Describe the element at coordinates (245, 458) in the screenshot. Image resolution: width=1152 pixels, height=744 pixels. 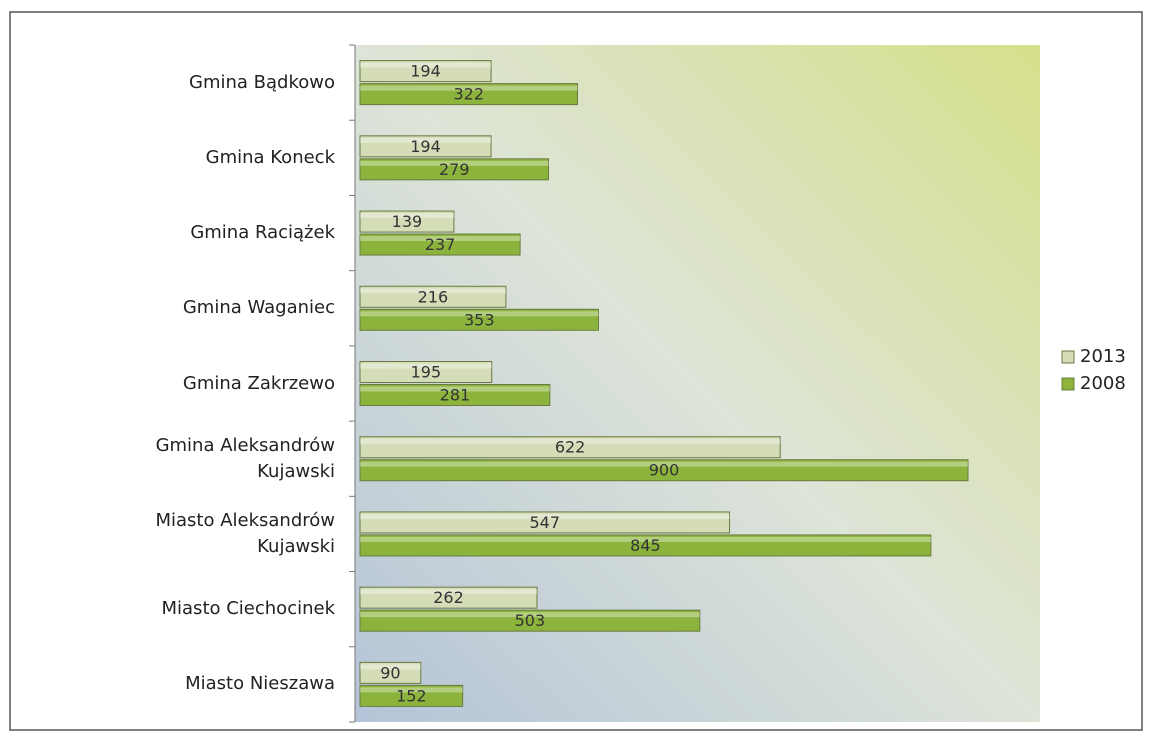
I see `category-label: Gmina Aleksandrów Kujawski` at that location.